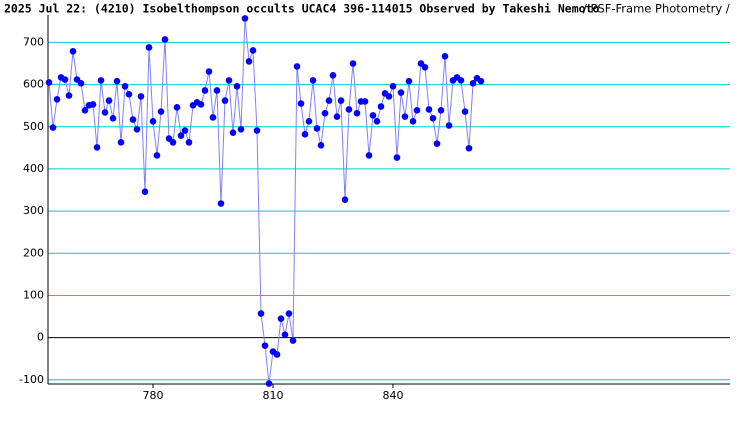  Describe the element at coordinates (33, 41) in the screenshot. I see `y-tick-label: 700` at that location.